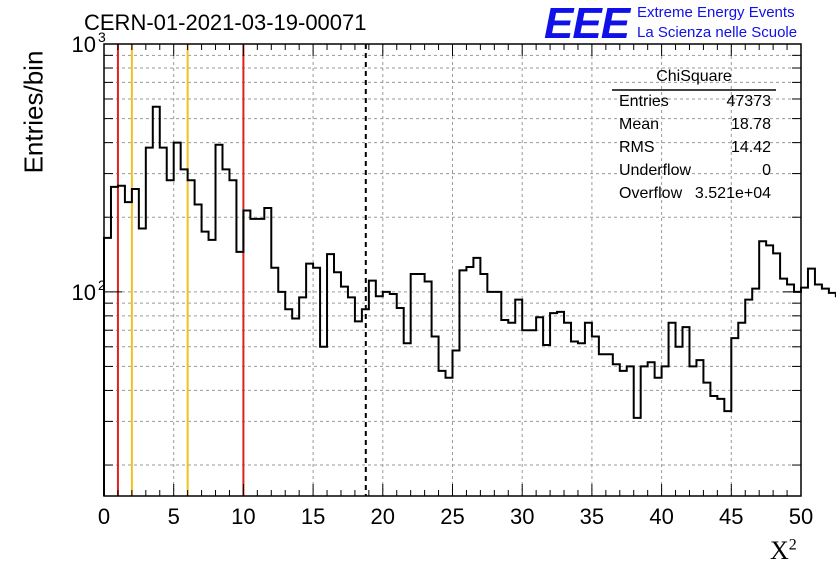 This screenshot has width=836, height=572. What do you see at coordinates (749, 101) in the screenshot?
I see `stats-value: 47373` at bounding box center [749, 101].